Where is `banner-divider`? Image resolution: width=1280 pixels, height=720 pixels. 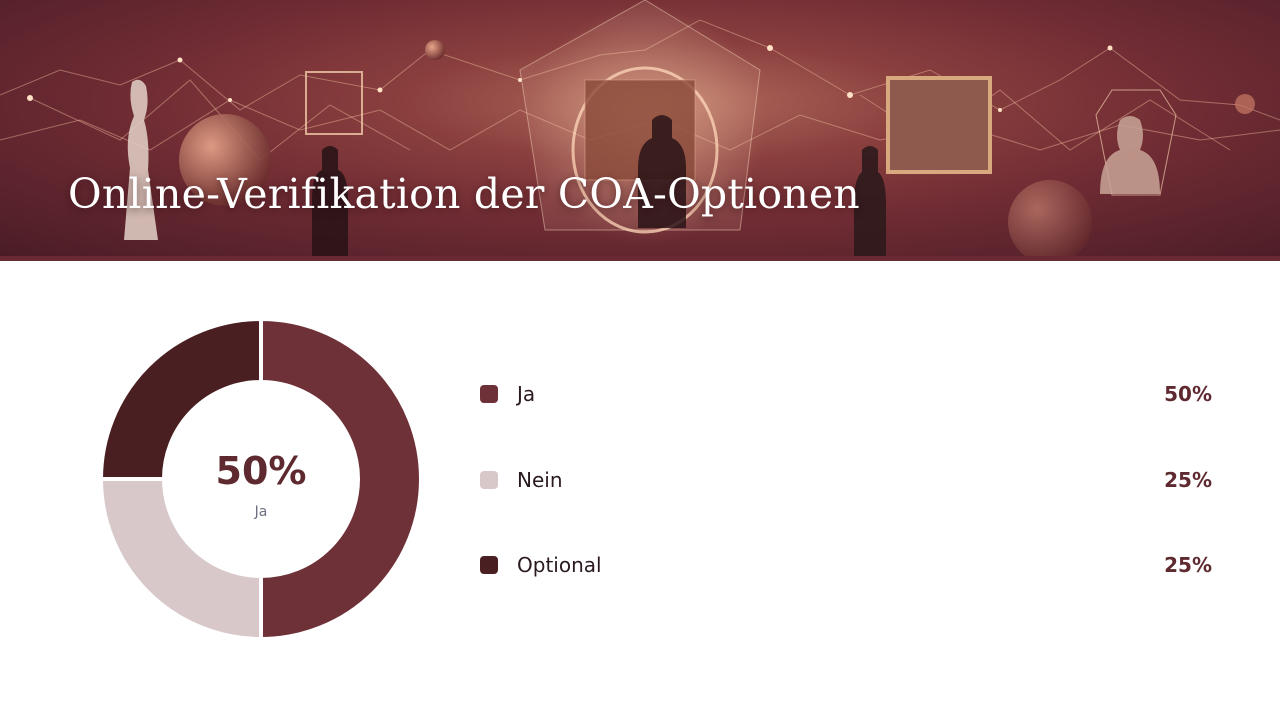
banner-divider is located at coordinates (640, 258).